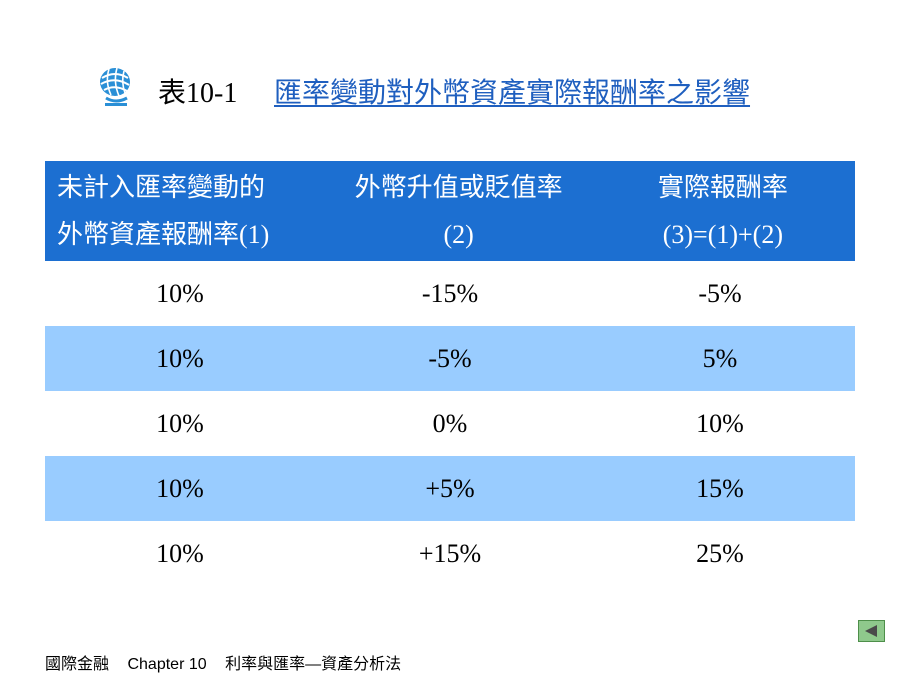 Image resolution: width=900 pixels, height=675 pixels. I want to click on table-cell: +5%, so click(450, 488).